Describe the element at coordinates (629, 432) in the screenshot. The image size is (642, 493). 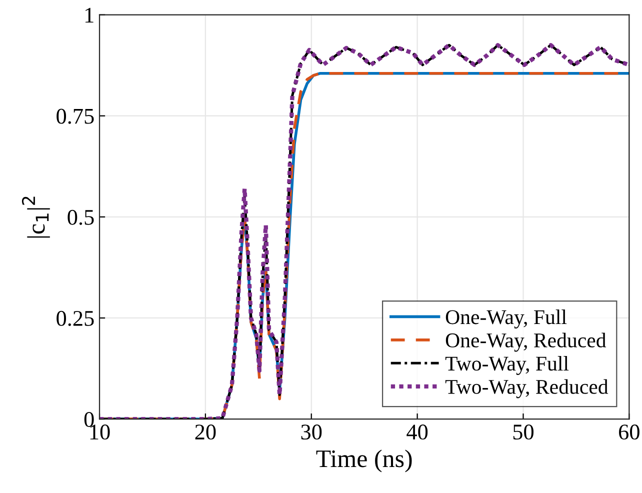
I see `x-tick-label: 60` at that location.